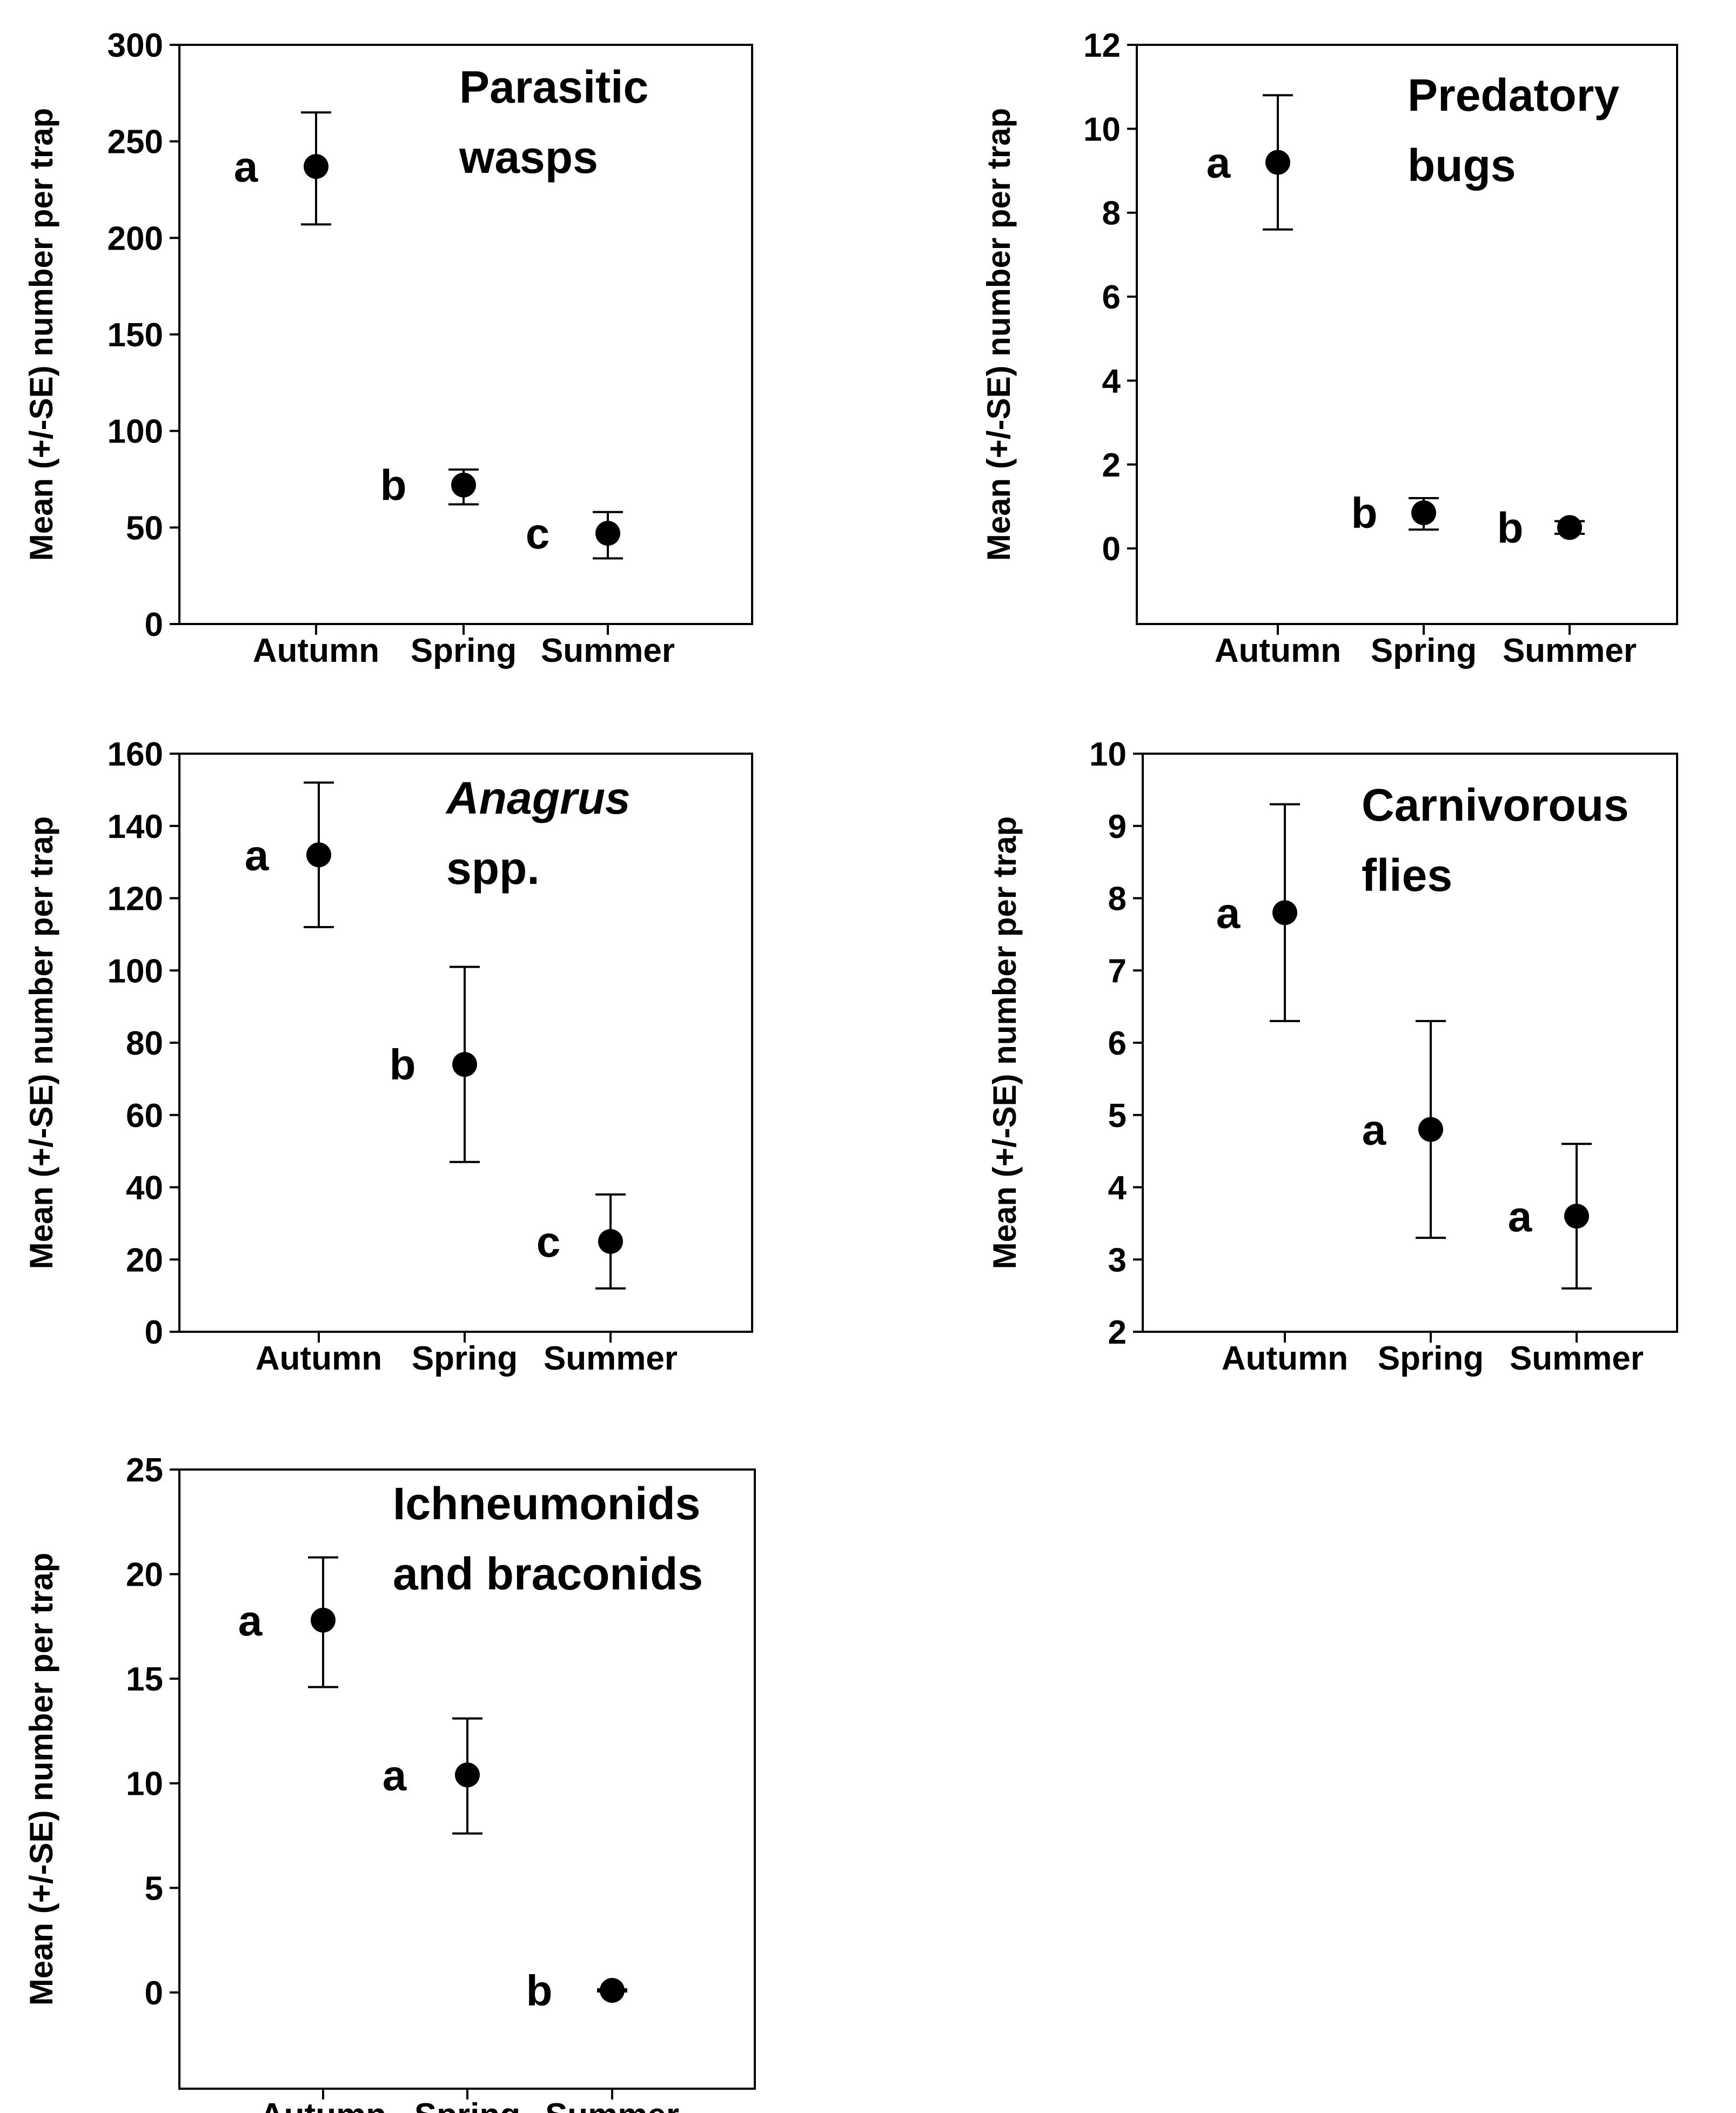 This screenshot has width=1736, height=2113. What do you see at coordinates (1461, 165) in the screenshot?
I see `chart-title-line-2: bugs` at bounding box center [1461, 165].